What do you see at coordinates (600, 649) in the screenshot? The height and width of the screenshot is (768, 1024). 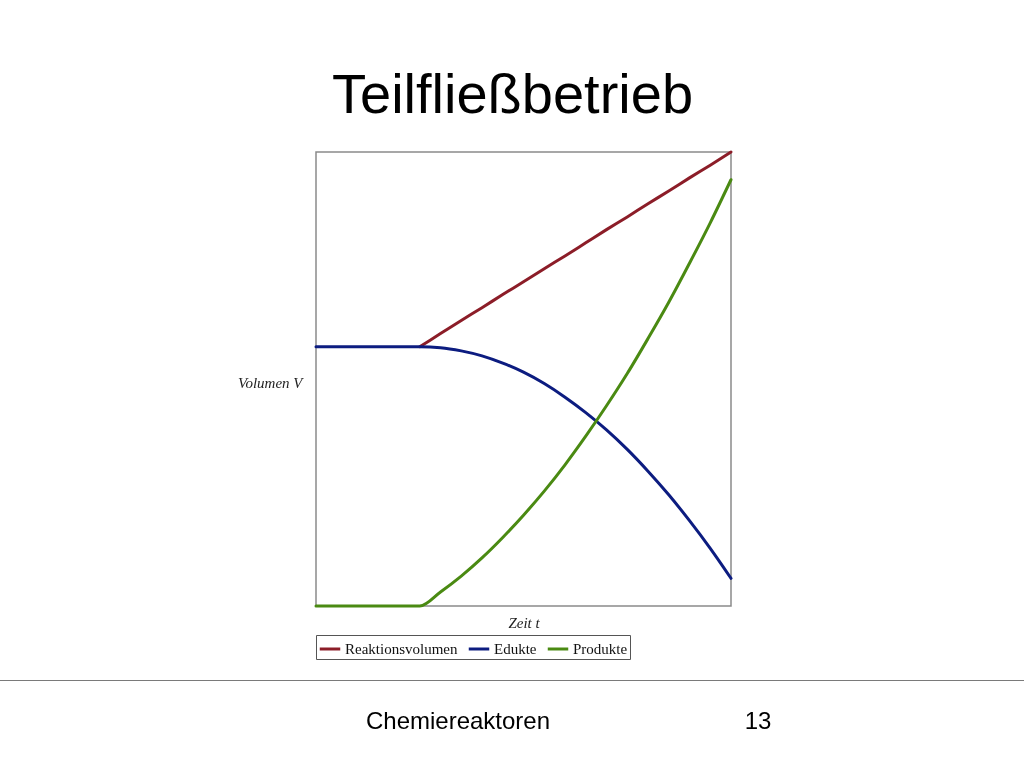 I see `legend-label: Produkte` at bounding box center [600, 649].